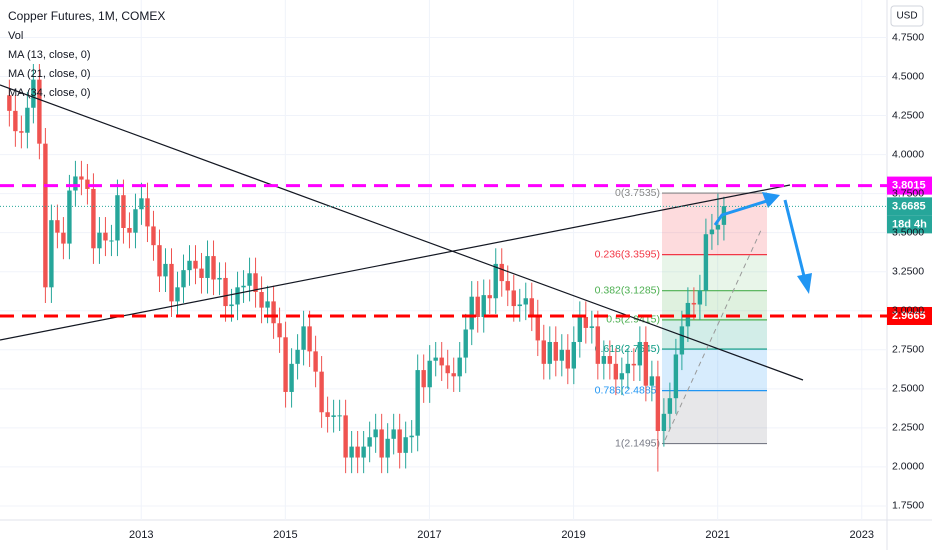 Image resolution: width=932 pixels, height=550 pixels. I want to click on y-tick-label: 4.0000, so click(908, 154).